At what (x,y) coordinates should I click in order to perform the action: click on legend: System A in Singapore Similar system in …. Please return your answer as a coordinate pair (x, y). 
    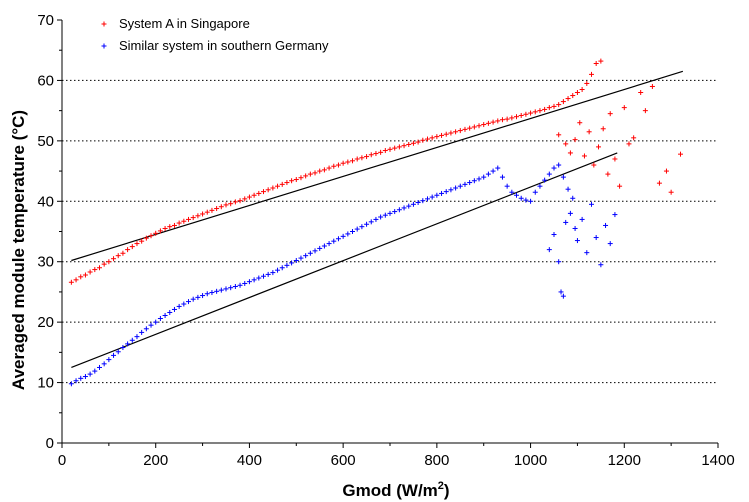
    Looking at the image, I should click on (215, 34).